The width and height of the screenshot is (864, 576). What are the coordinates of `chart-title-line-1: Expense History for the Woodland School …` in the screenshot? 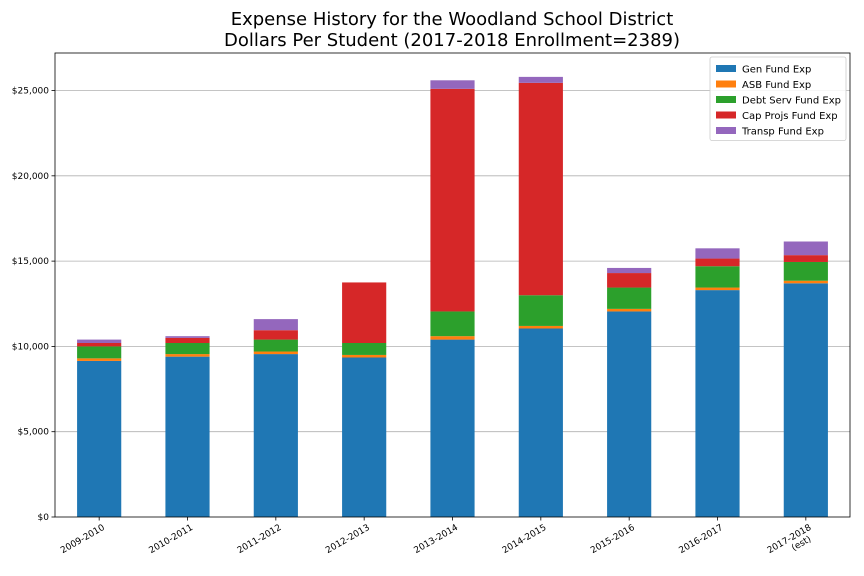 It's located at (452, 19).